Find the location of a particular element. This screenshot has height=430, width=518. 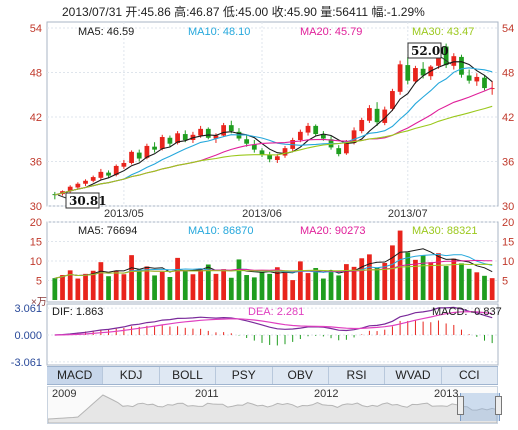

macd-dea-label: DEA: 2.281 is located at coordinates (276, 312).